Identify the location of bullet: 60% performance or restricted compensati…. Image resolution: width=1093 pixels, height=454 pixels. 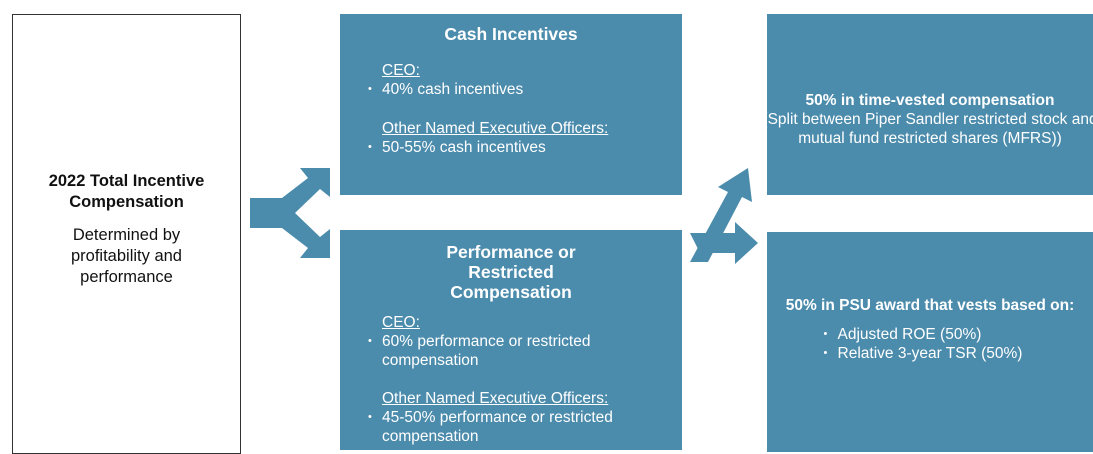
(505, 351).